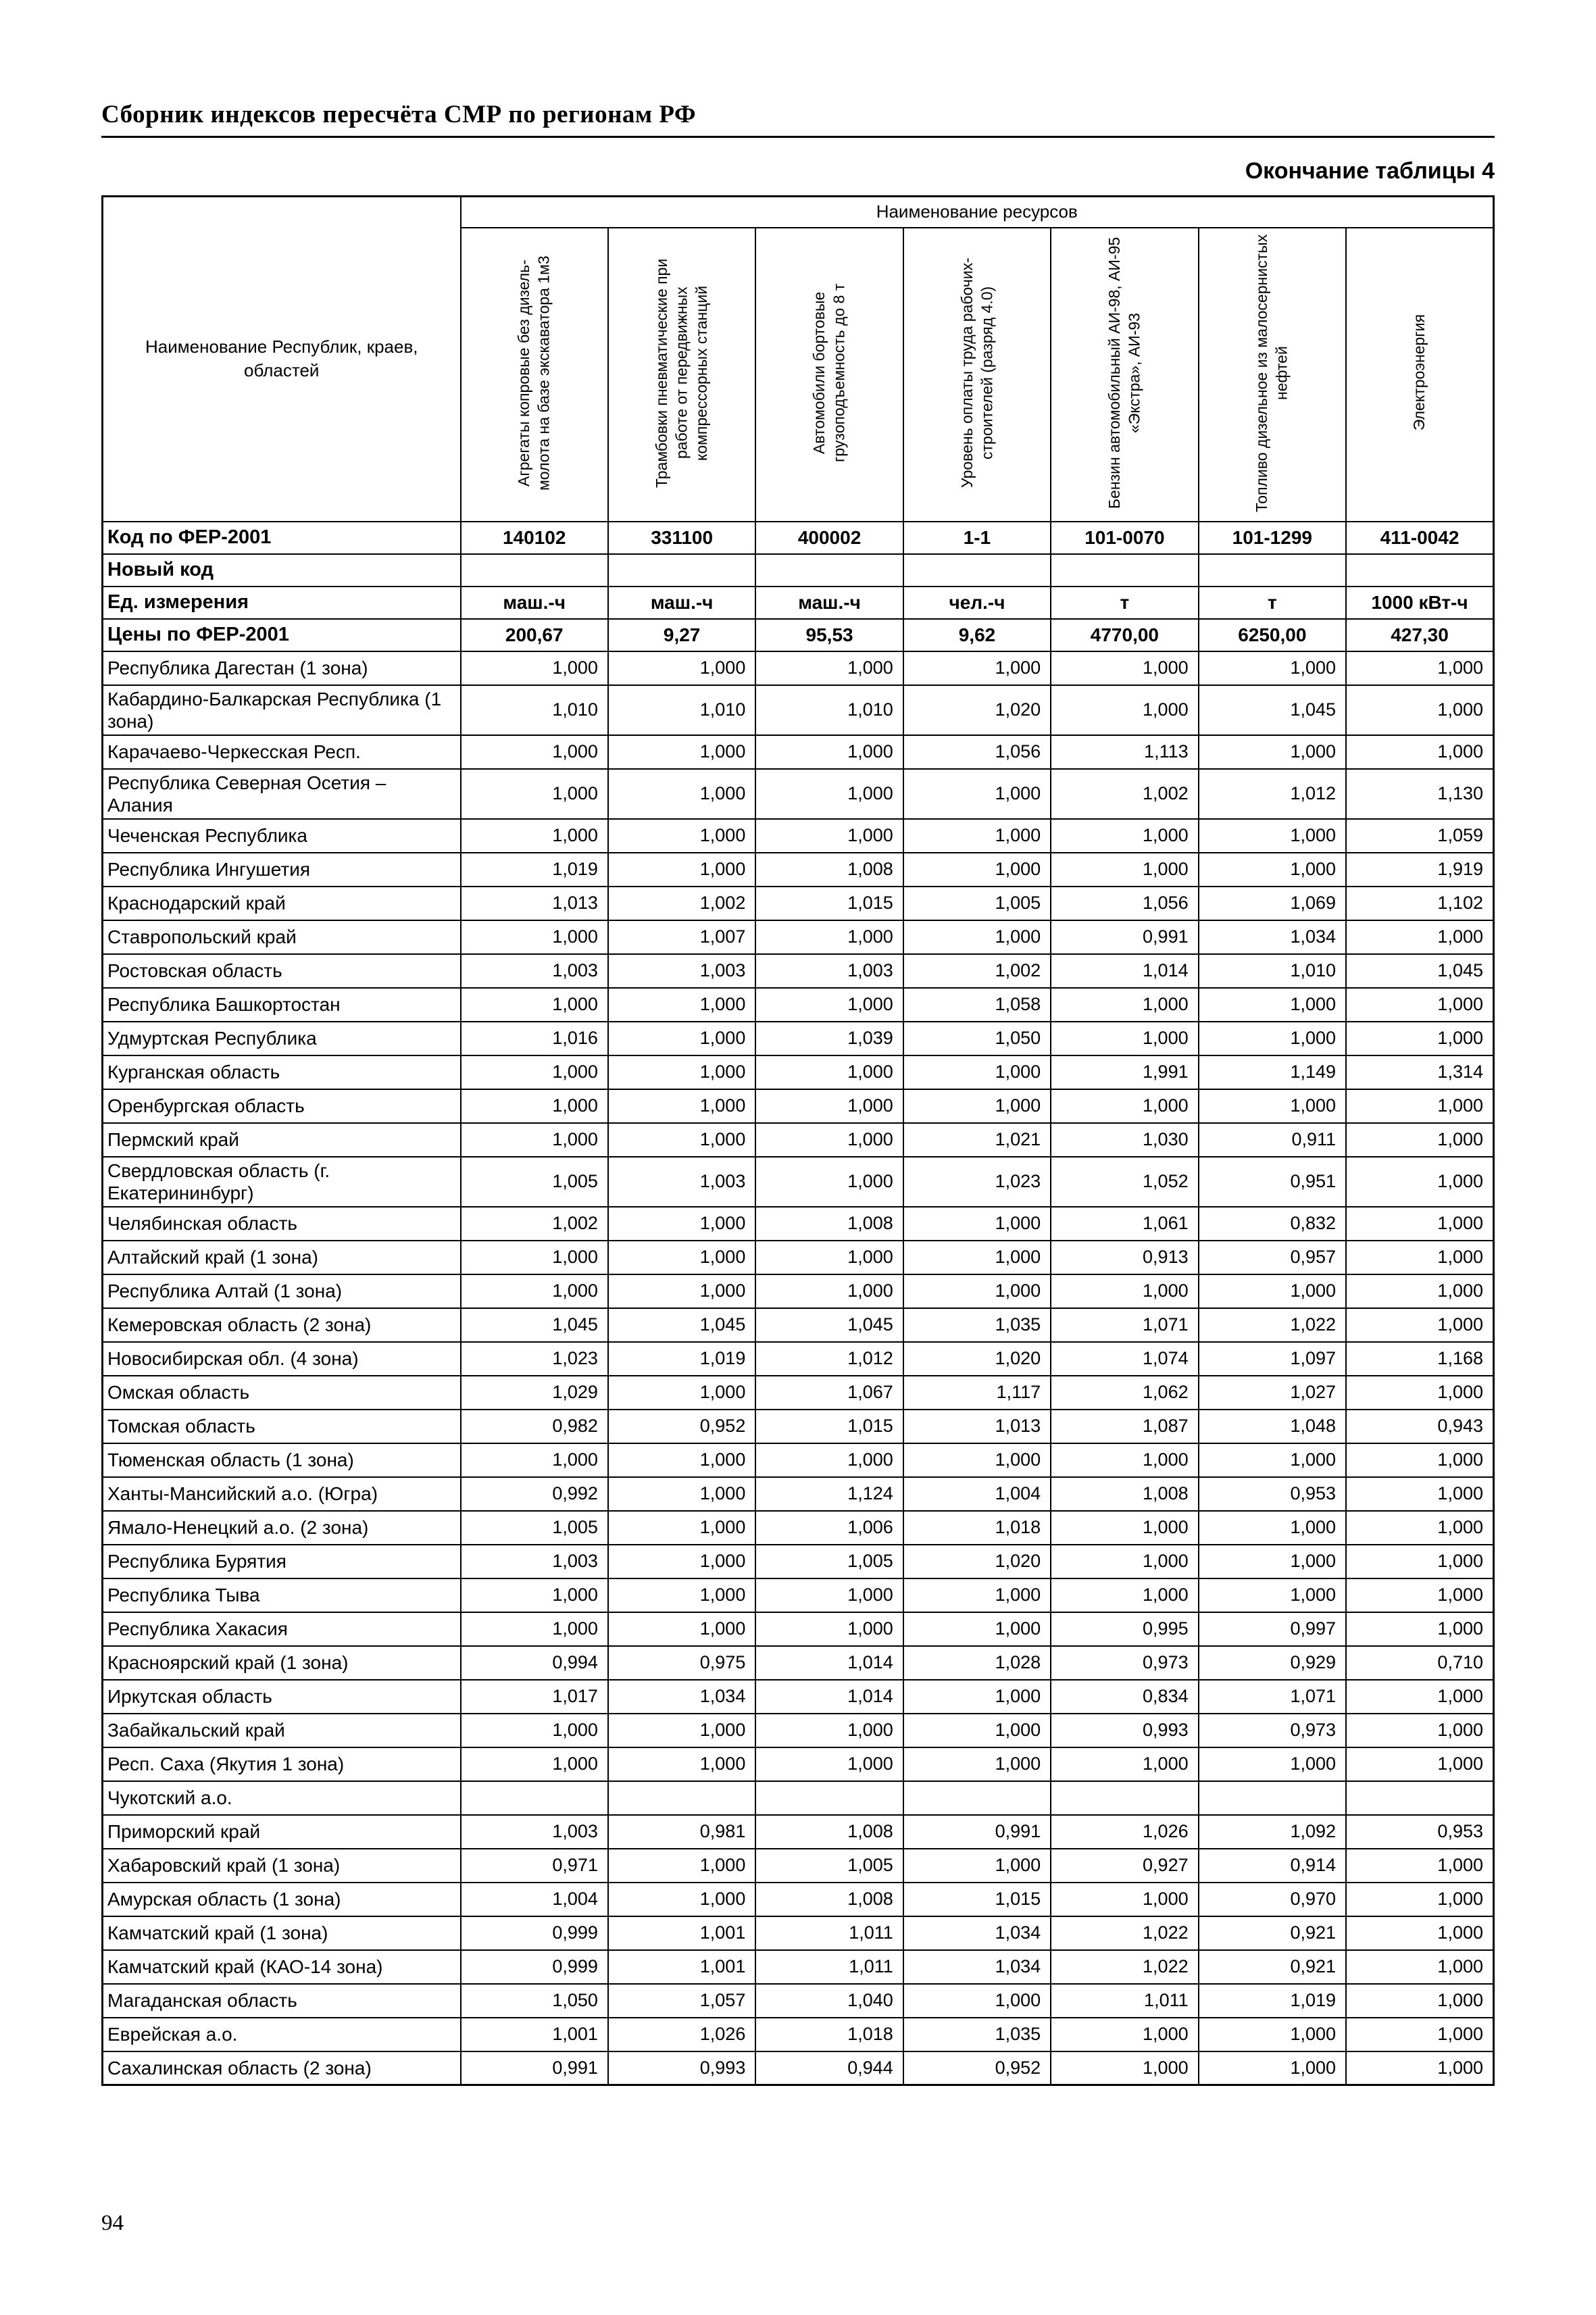 The image size is (1596, 2315). I want to click on info-row-label: Новый код, so click(281, 570).